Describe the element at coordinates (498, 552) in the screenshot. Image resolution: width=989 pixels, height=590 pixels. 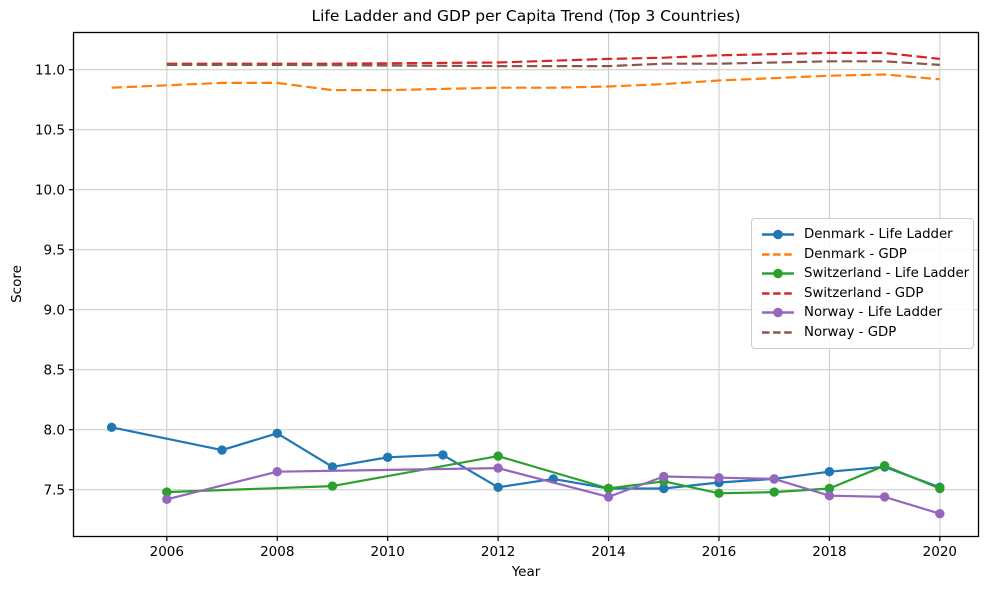
I see `x-tick-label: 2012` at that location.